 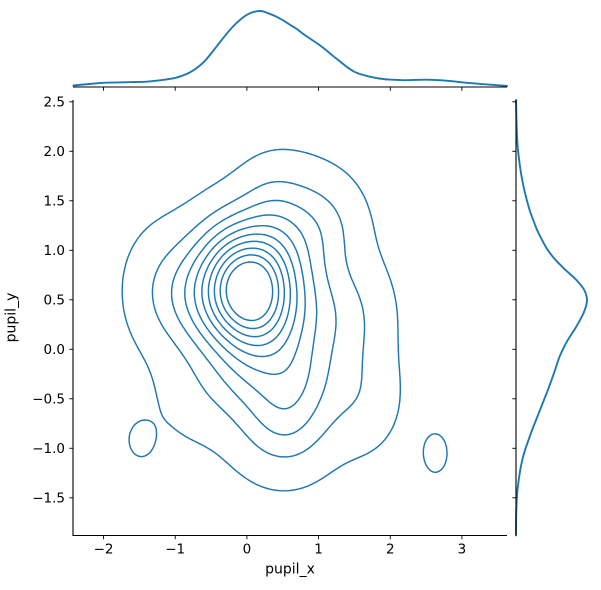 What do you see at coordinates (283, 89) in the screenshot?
I see `top-marginal-ticks` at bounding box center [283, 89].